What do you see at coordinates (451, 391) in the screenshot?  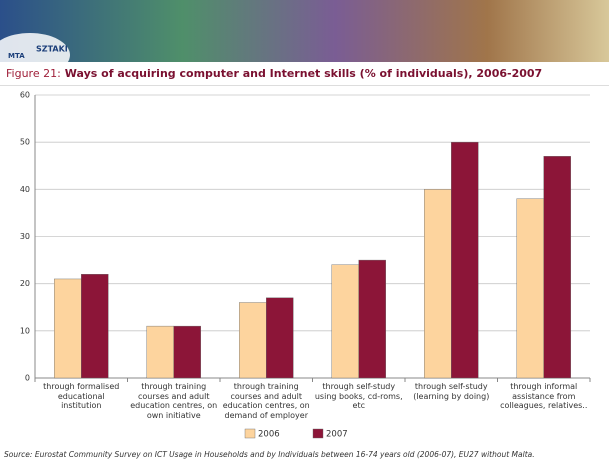 I see `x-tick-label: through self-study (learning by doing)` at bounding box center [451, 391].